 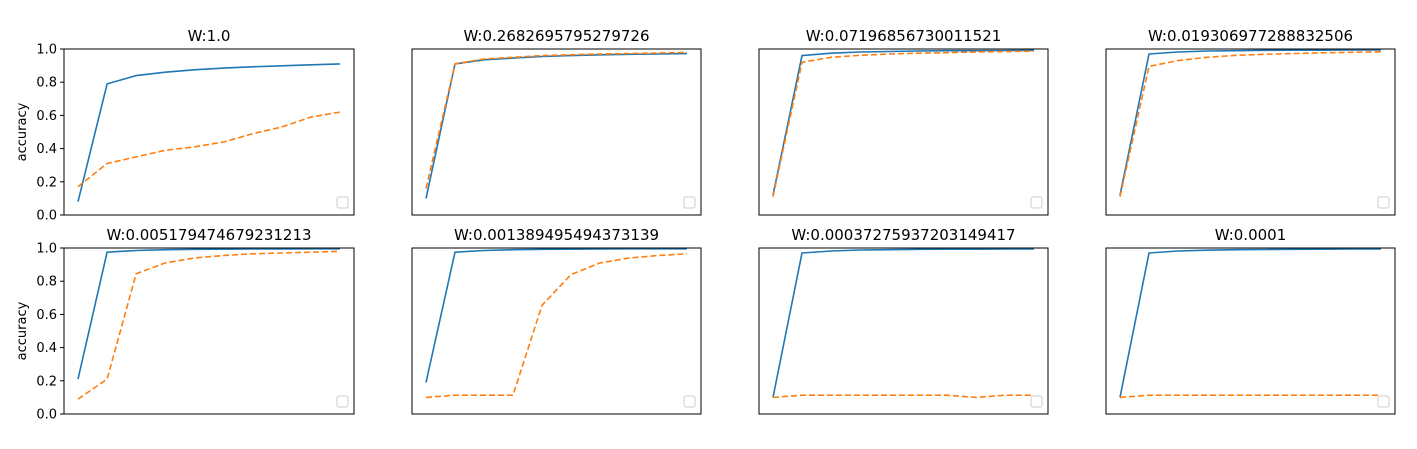 What do you see at coordinates (903, 235) in the screenshot?
I see `subplot-title: W:0.00037275937203149417` at bounding box center [903, 235].